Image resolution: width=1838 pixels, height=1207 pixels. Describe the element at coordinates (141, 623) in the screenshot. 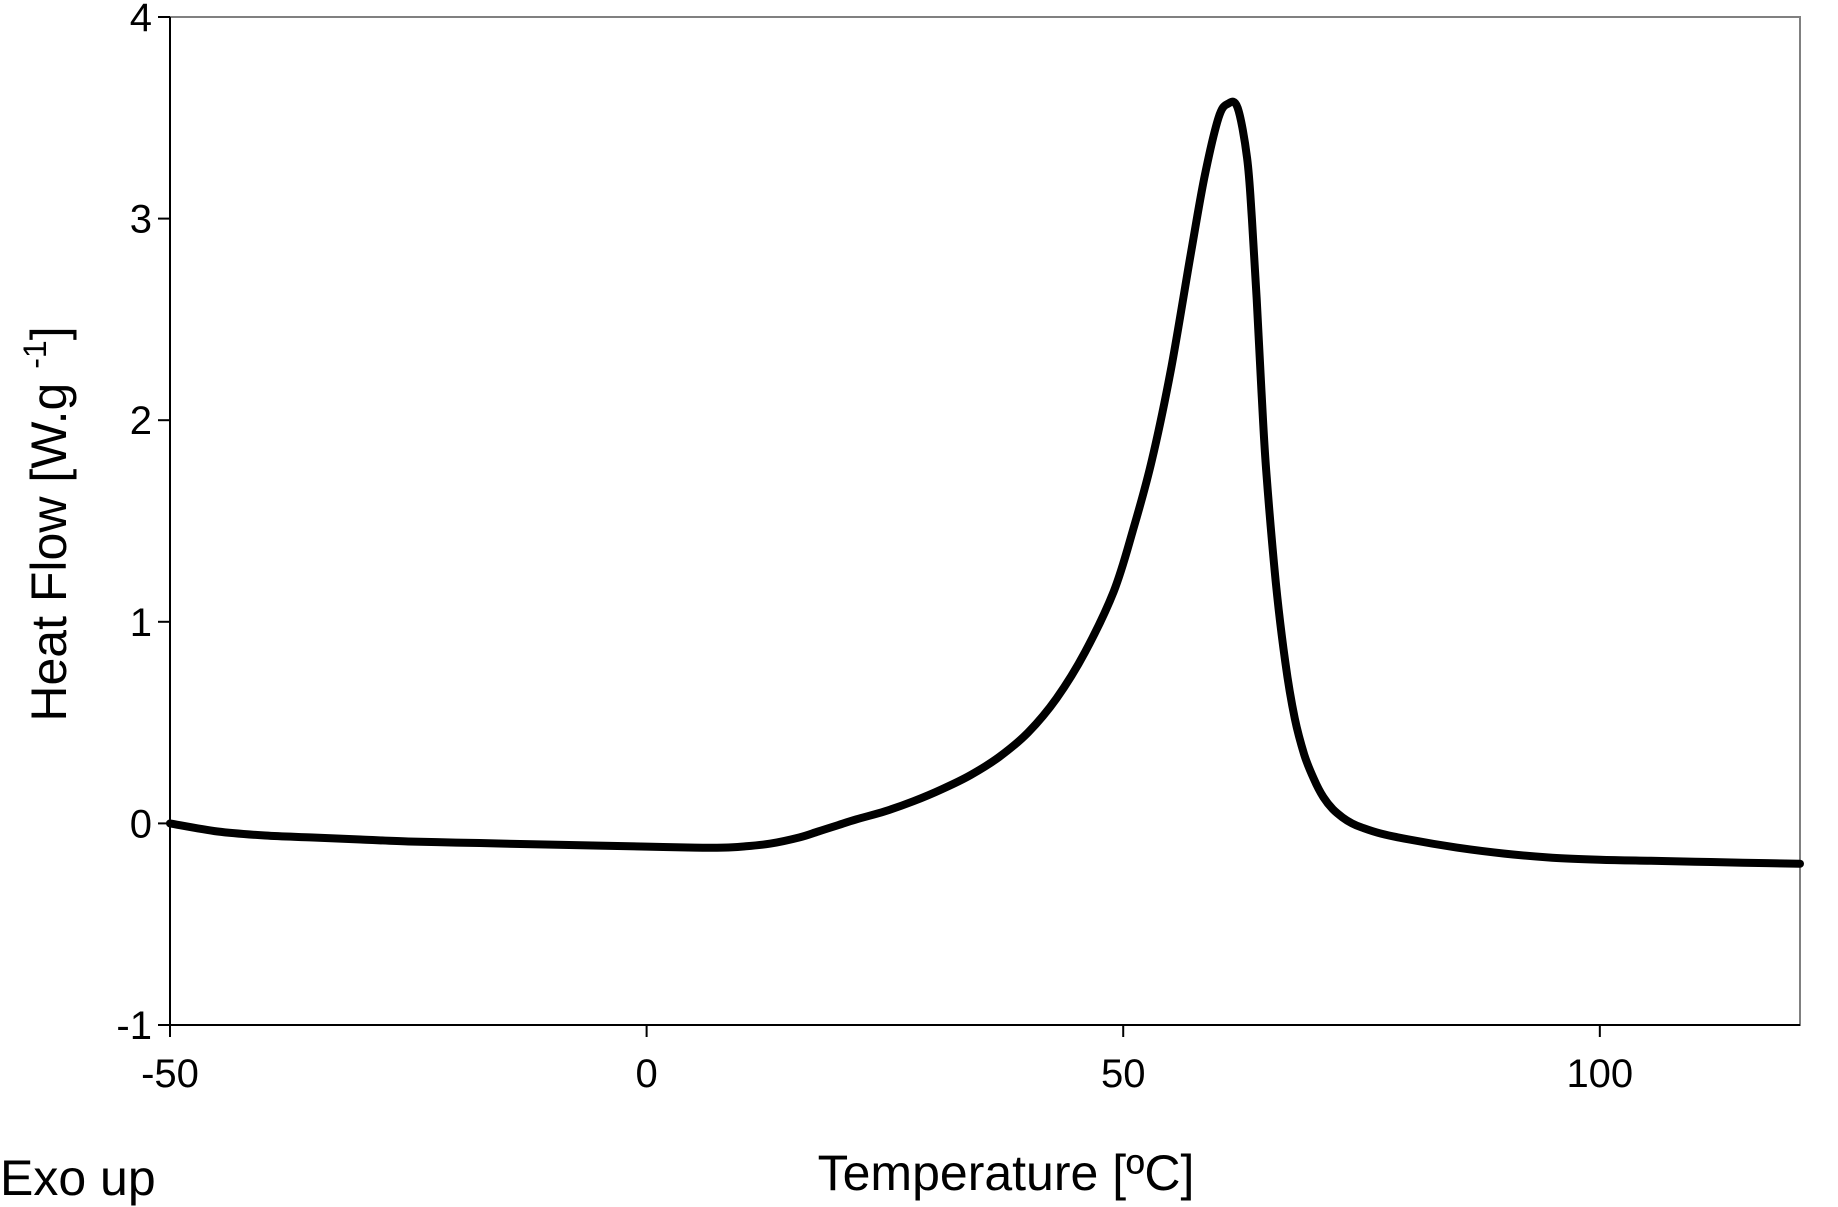

I see `y-tick-label: 1` at that location.